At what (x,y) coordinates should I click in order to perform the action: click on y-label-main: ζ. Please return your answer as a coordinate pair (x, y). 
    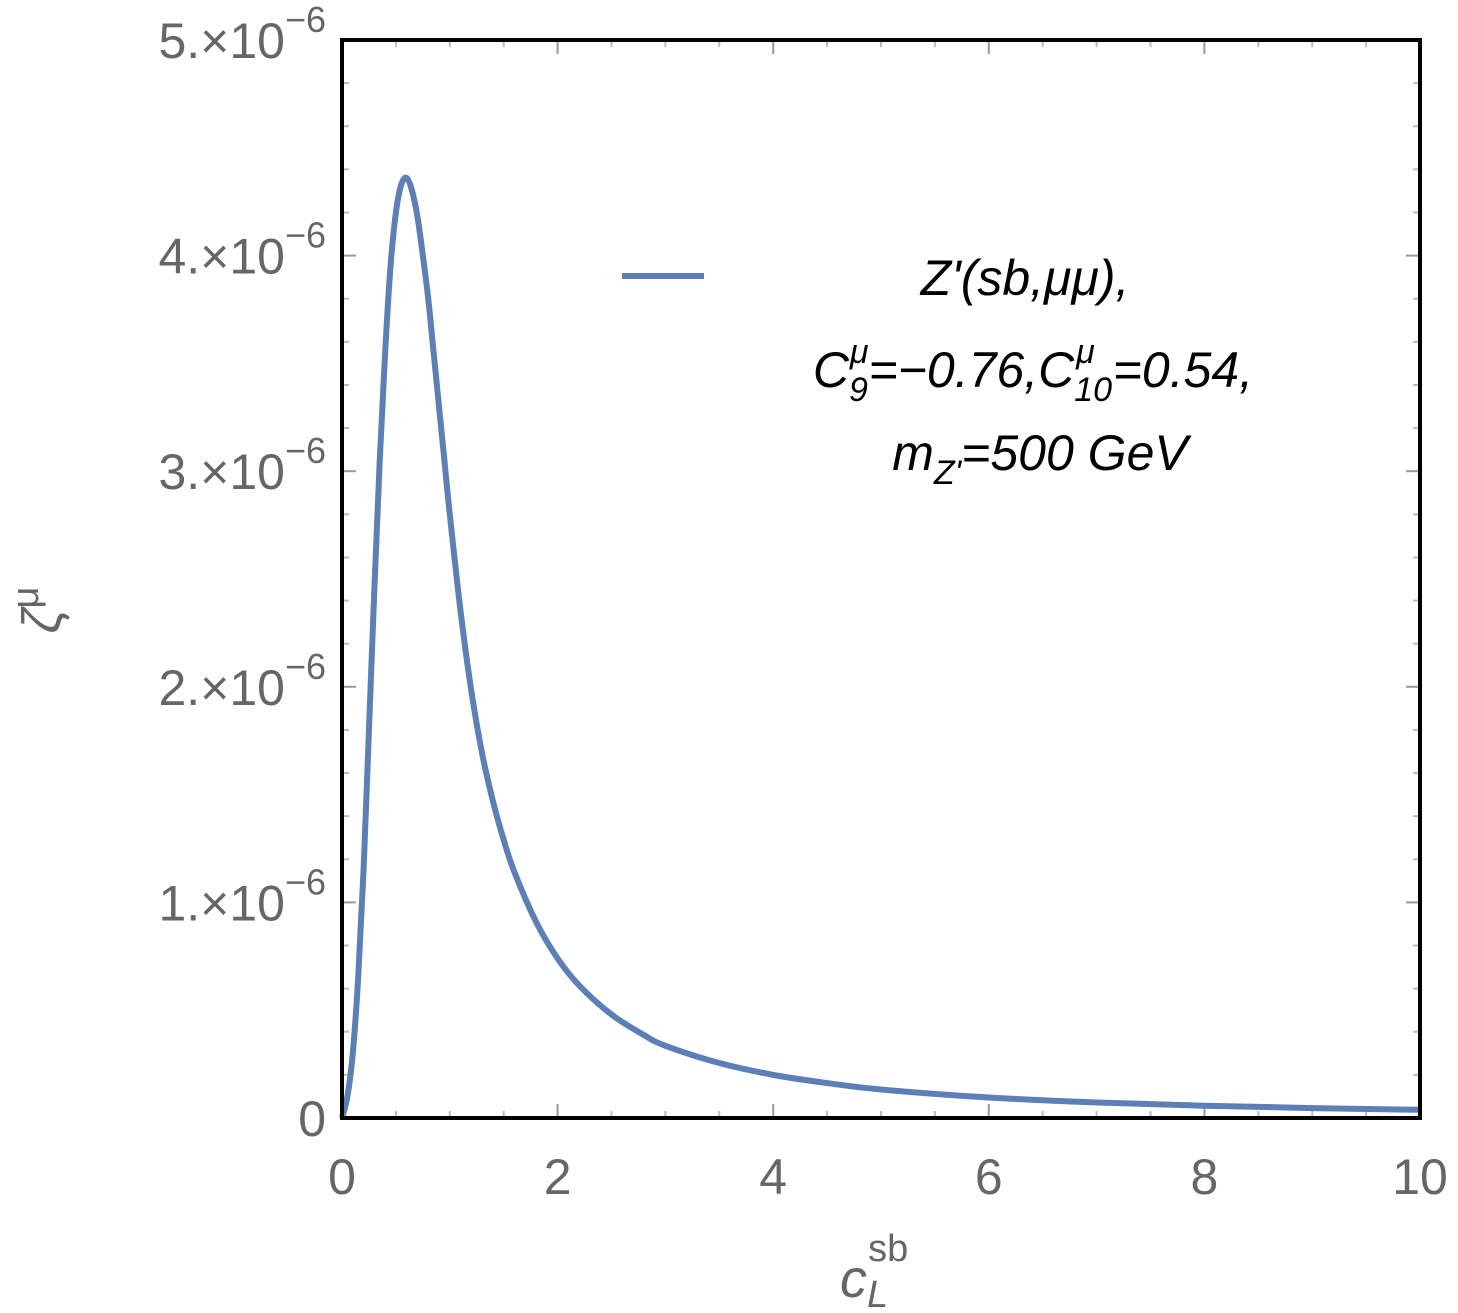
    Looking at the image, I should click on (42, 619).